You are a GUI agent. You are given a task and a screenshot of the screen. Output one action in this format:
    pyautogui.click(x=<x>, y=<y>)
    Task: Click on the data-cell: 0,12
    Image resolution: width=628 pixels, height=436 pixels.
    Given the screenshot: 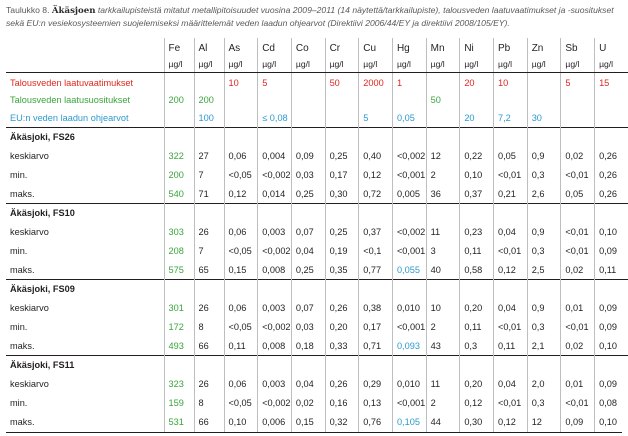 What is the action you would take?
    pyautogui.click(x=375, y=175)
    